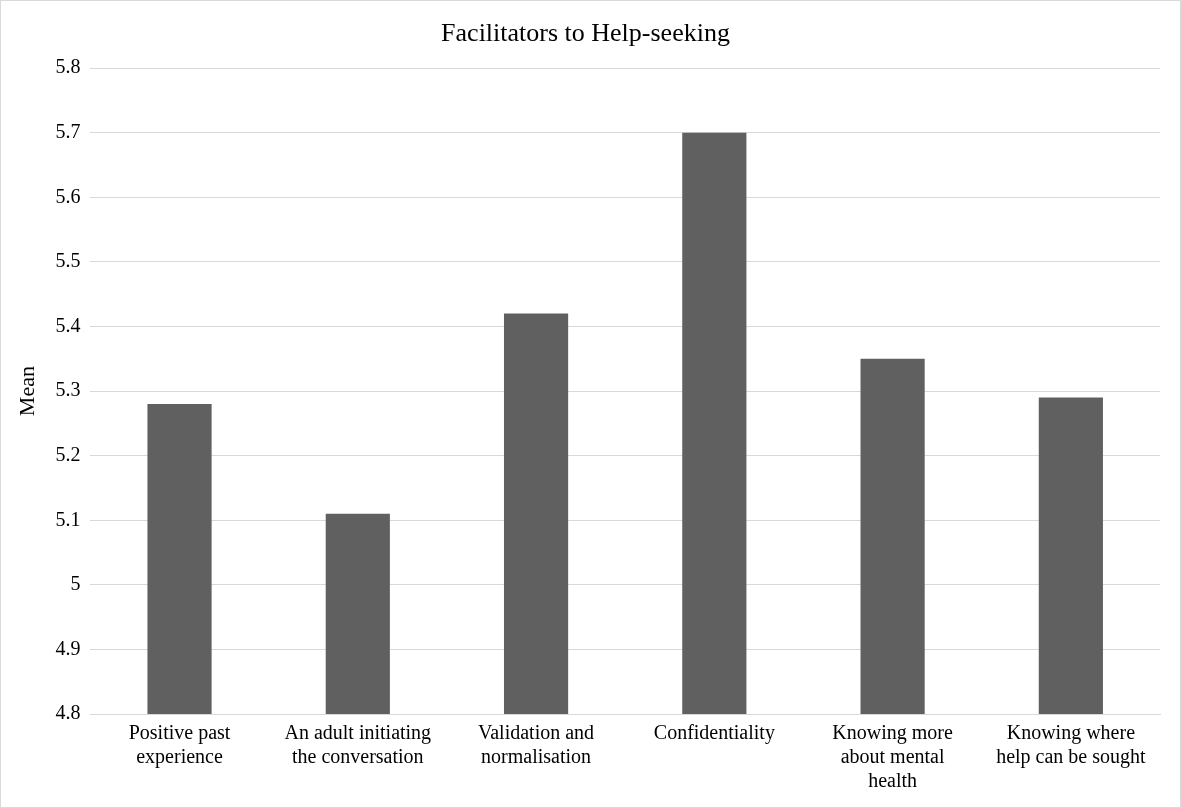  Describe the element at coordinates (536, 744) in the screenshot. I see `x-tick-label: Validation and normalisation` at that location.